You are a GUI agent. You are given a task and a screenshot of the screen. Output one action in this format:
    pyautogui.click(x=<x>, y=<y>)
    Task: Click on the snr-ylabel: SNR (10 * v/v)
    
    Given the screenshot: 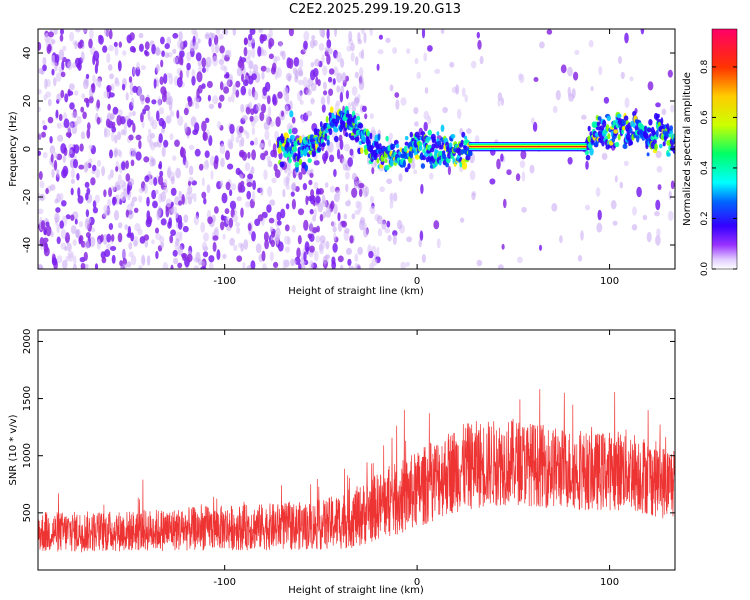 What is the action you would take?
    pyautogui.click(x=13, y=449)
    